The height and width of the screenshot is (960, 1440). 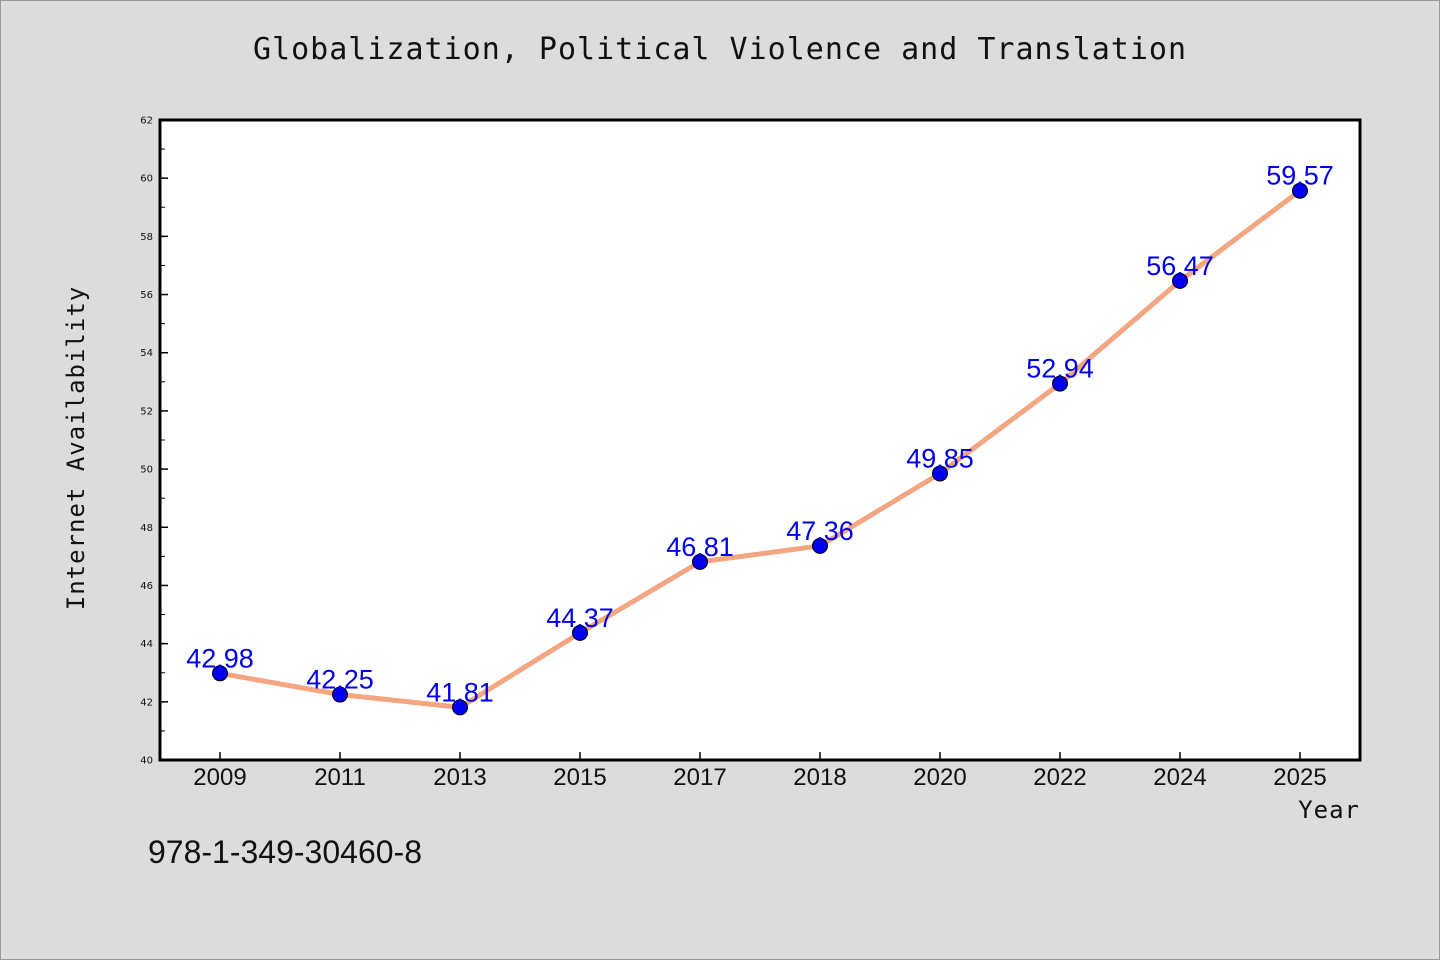 I want to click on y-tick-label: 44, so click(x=146, y=644).